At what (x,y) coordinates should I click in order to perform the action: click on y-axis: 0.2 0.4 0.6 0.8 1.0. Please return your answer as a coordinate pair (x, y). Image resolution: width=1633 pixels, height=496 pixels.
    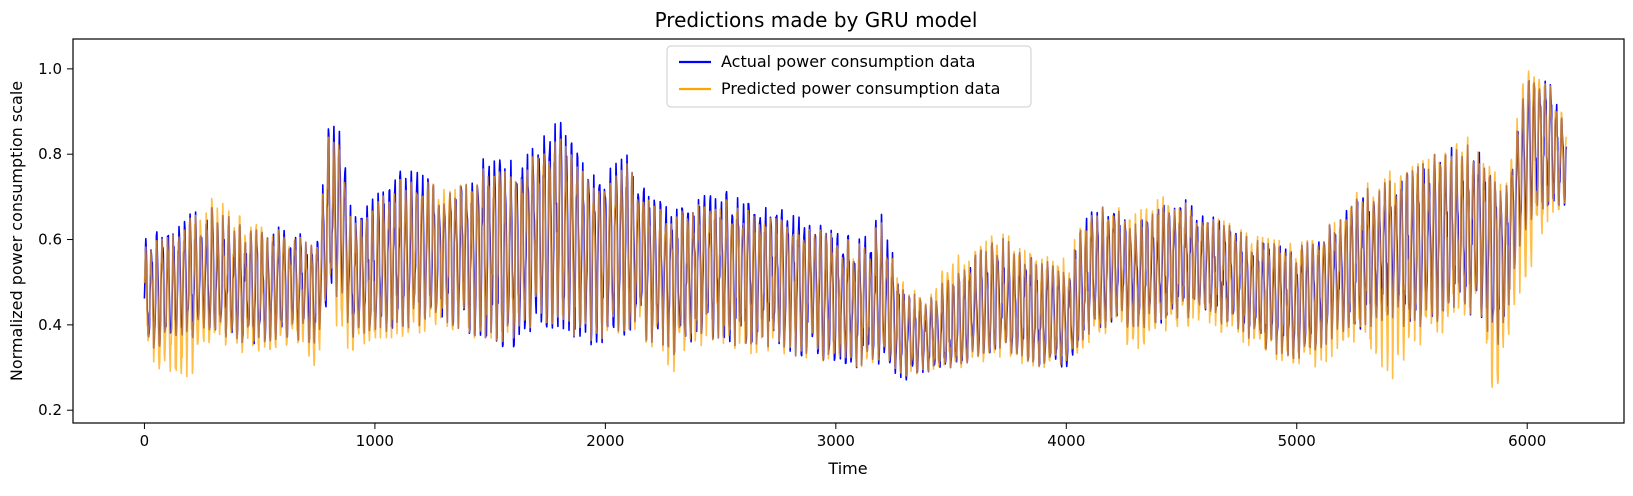
    Looking at the image, I should click on (55, 239).